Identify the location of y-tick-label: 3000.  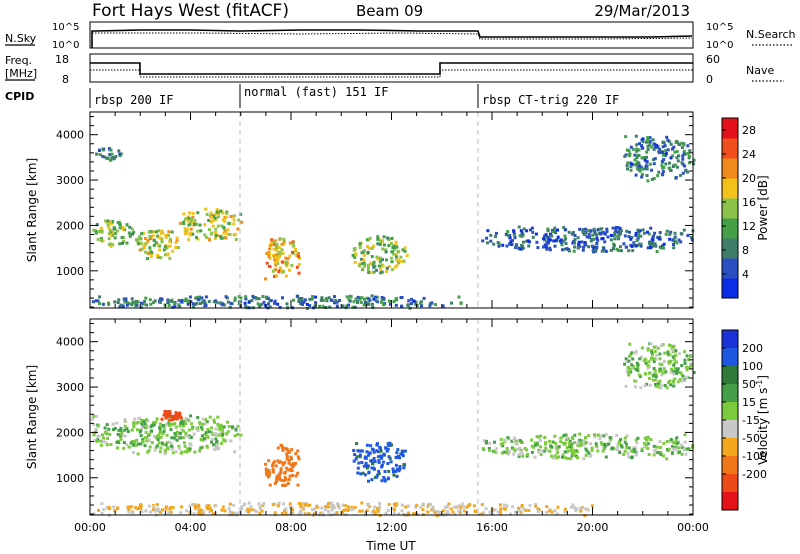
(70, 387).